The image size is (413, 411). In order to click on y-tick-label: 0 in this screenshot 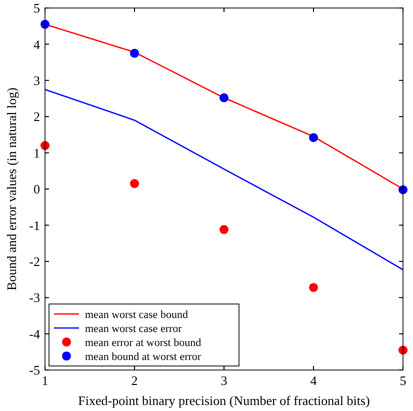, I will do `click(37, 189)`.